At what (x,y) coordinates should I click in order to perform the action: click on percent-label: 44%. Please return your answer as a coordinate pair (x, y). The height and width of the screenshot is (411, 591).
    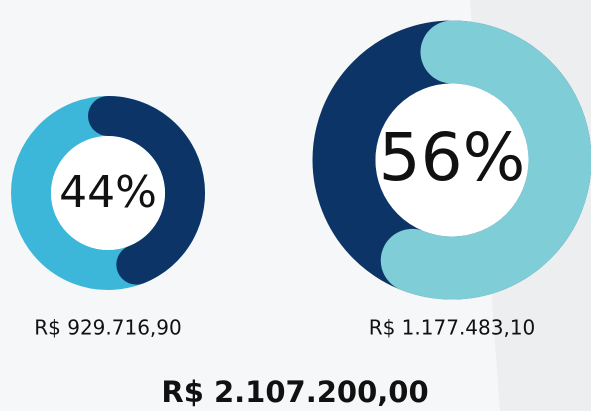
    Looking at the image, I should click on (108, 192).